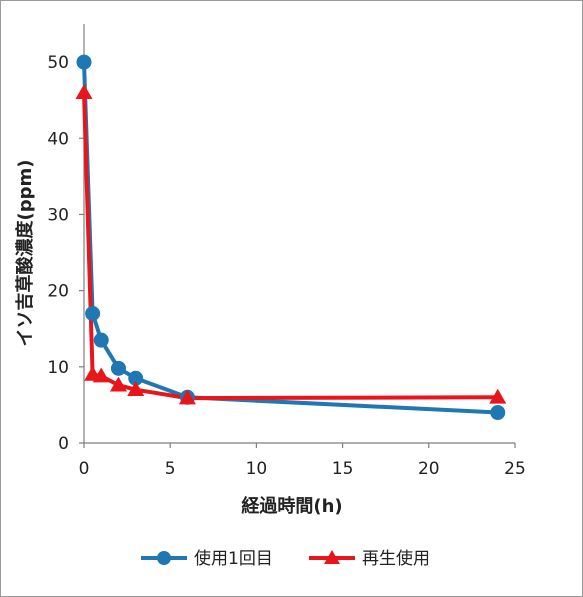 The width and height of the screenshot is (583, 597). Describe the element at coordinates (63, 444) in the screenshot. I see `y-tick-label: 0` at that location.